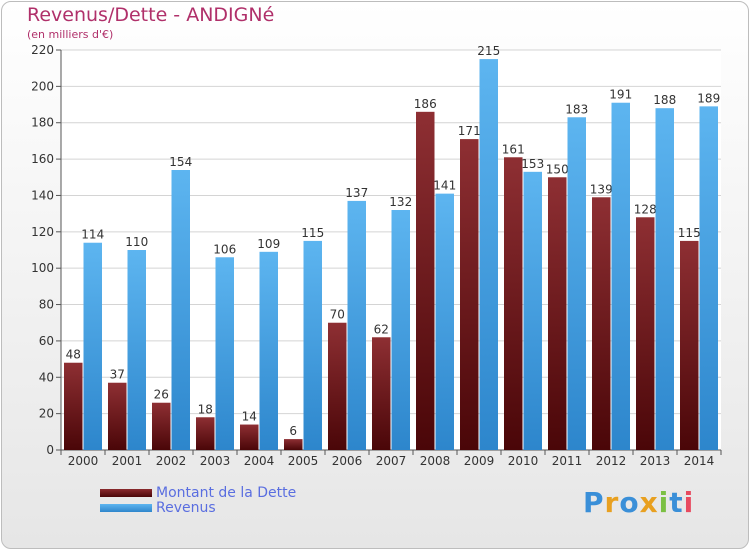  Describe the element at coordinates (42, 268) in the screenshot. I see `y-tick-label: 100` at that location.